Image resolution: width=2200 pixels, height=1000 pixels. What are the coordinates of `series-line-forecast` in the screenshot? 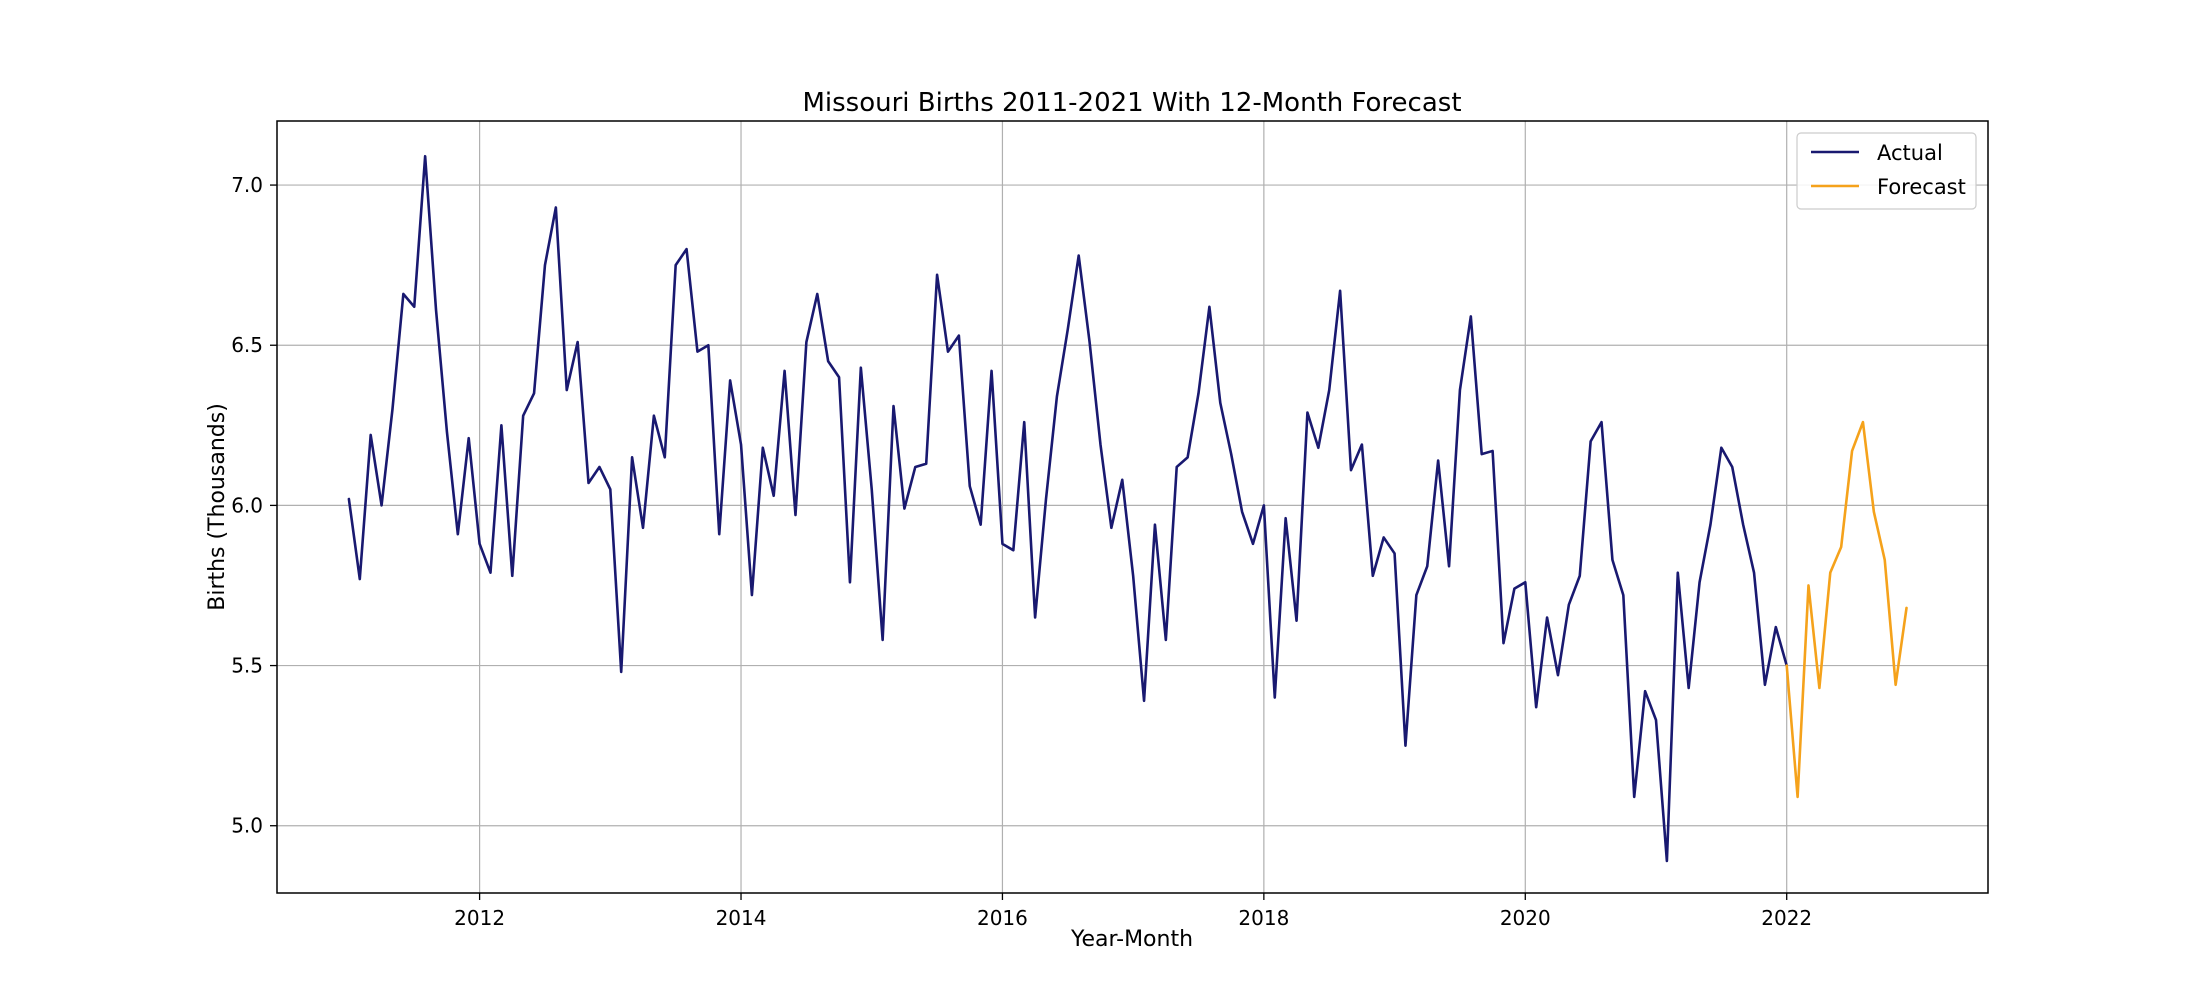 It's located at (1846, 609).